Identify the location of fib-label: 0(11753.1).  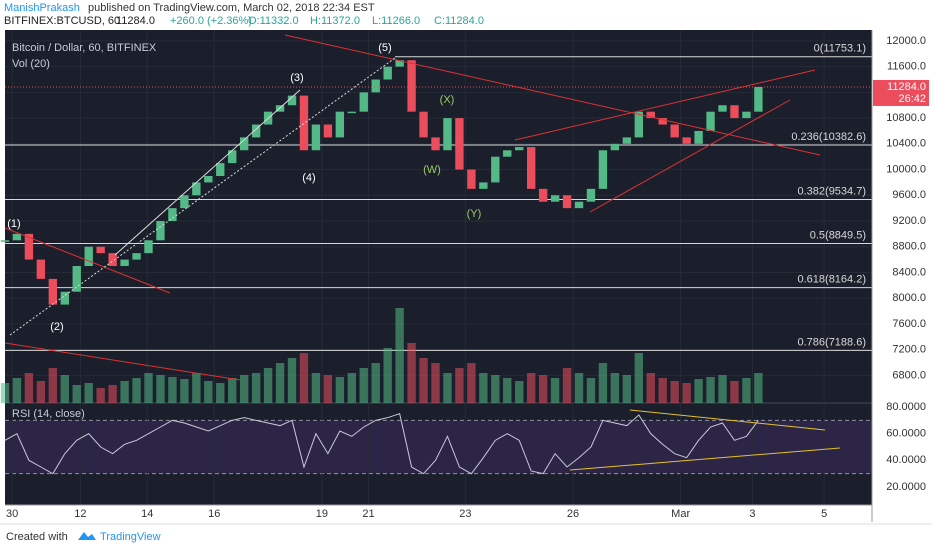
(840, 49).